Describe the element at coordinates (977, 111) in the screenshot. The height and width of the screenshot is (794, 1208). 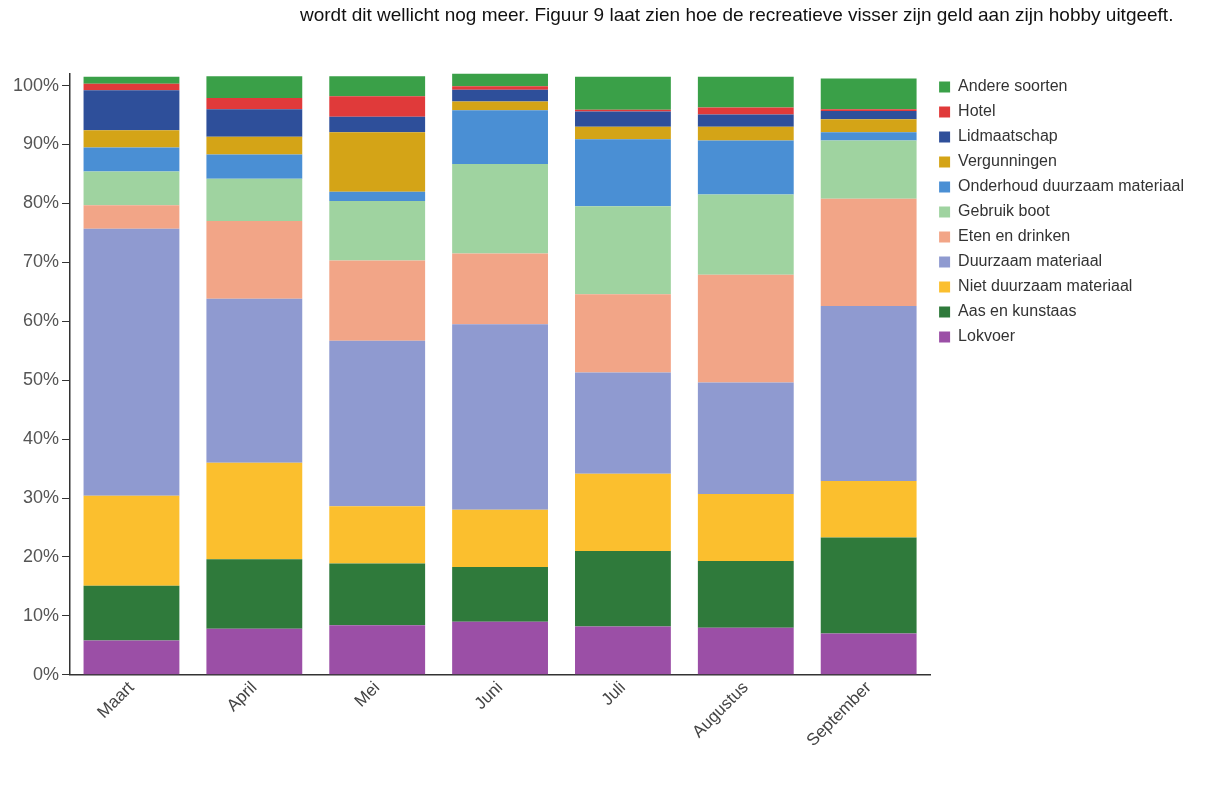
I see `legend-label: Hotel` at that location.